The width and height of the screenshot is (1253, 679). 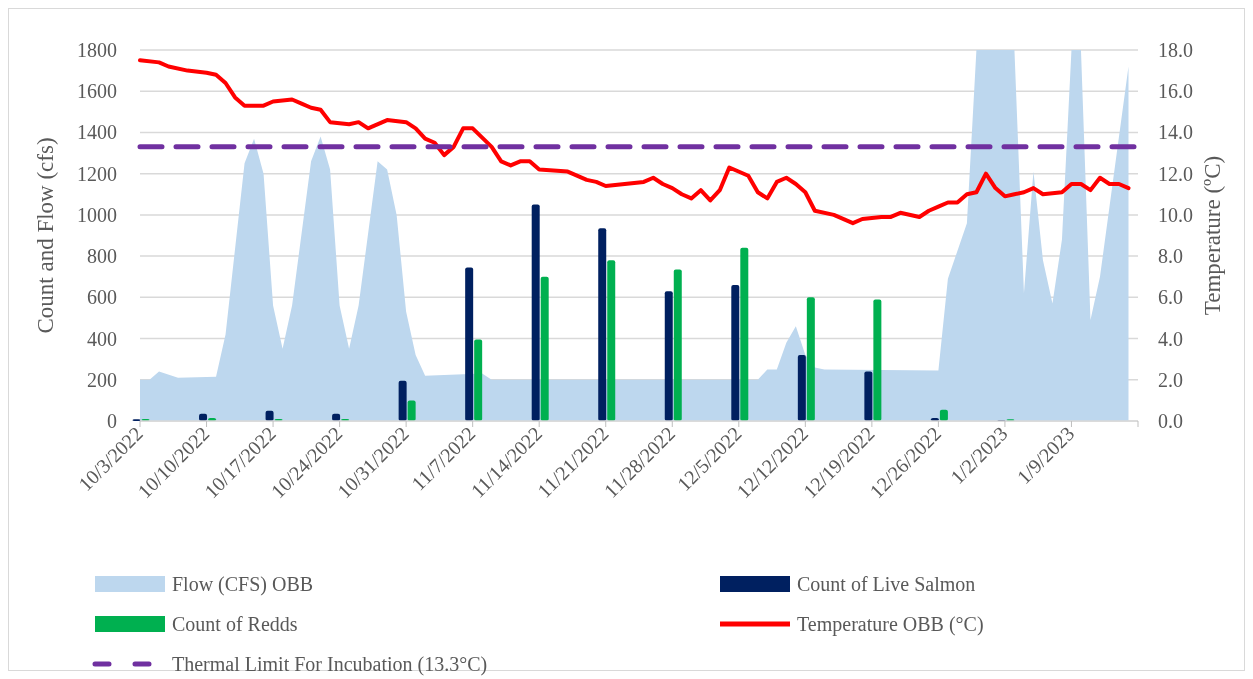 What do you see at coordinates (1170, 297) in the screenshot?
I see `y2-tick-label: 6.0` at bounding box center [1170, 297].